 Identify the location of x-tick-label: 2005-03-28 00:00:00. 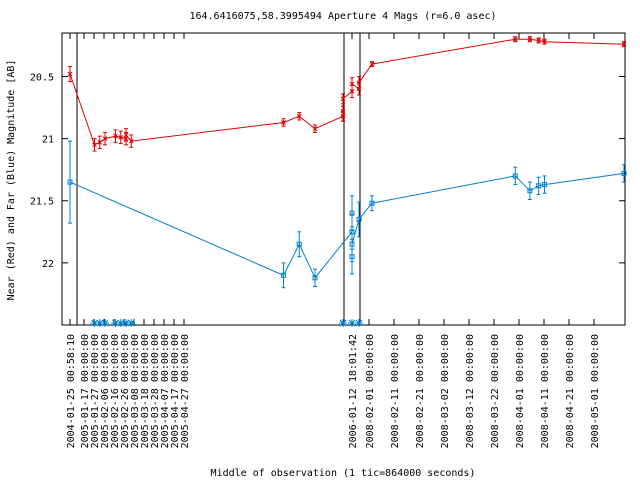
(155, 391).